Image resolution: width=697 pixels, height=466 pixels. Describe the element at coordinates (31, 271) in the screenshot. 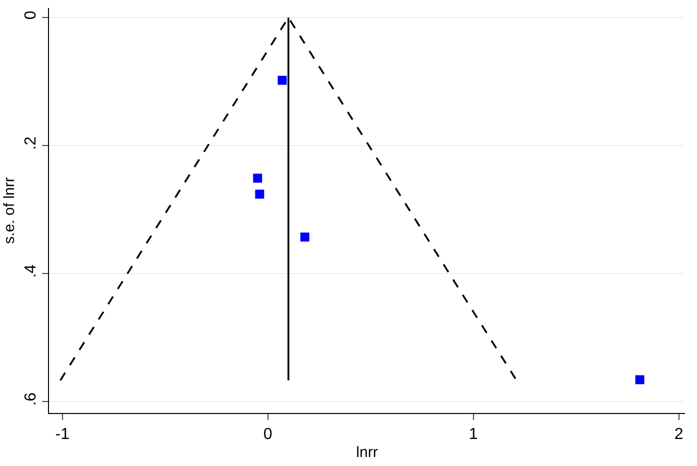

I see `y-tick-label: .4` at that location.